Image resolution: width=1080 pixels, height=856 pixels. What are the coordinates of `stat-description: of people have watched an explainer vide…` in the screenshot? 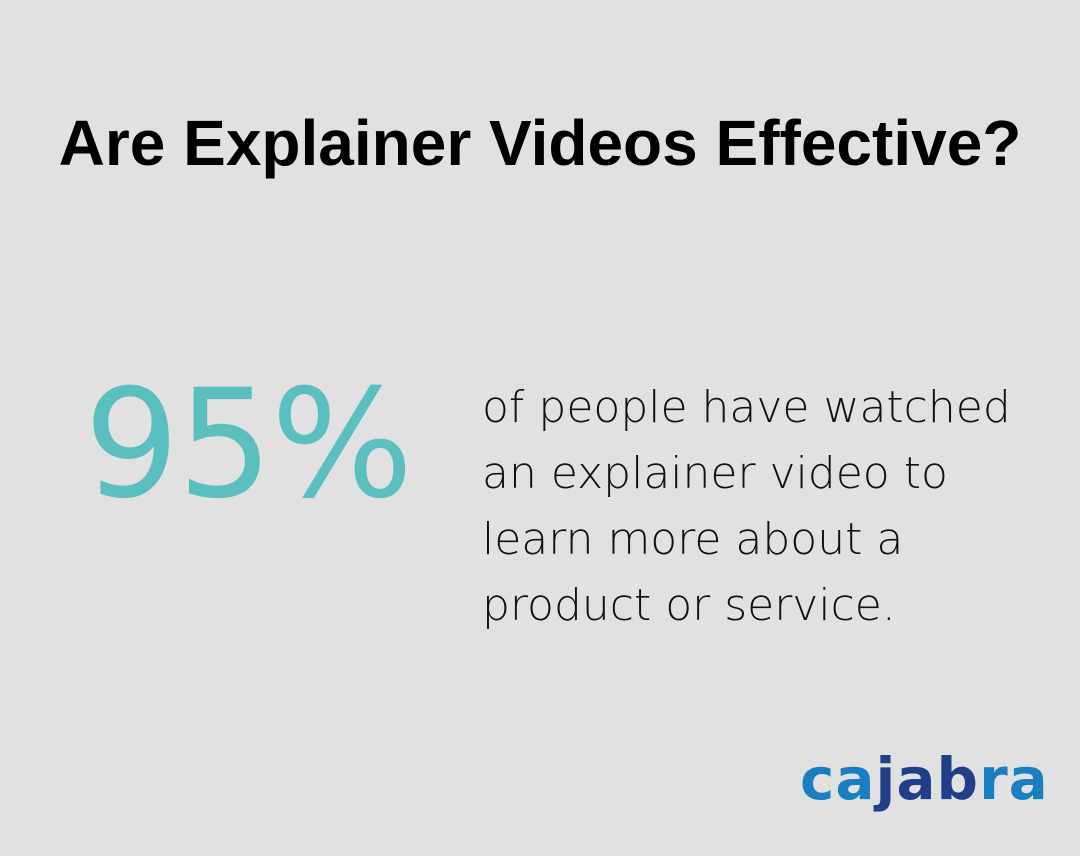 It's located at (746, 506).